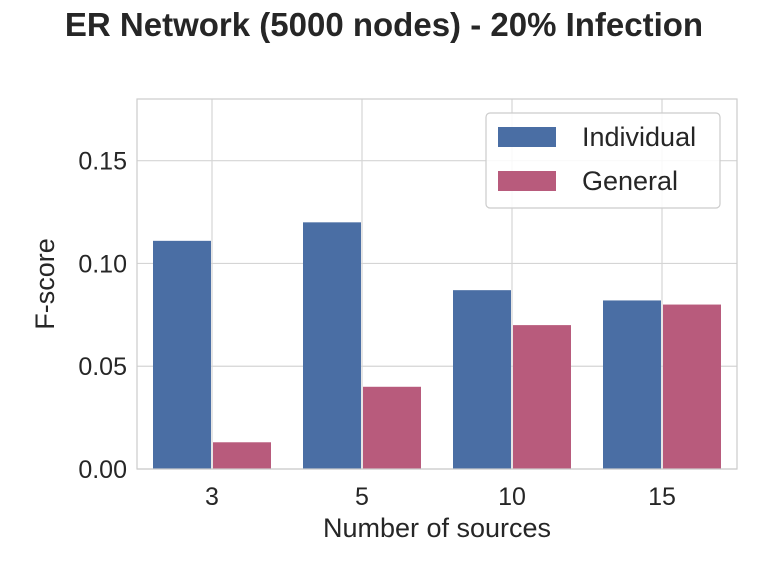 This screenshot has height=576, width=768. Describe the element at coordinates (362, 497) in the screenshot. I see `x-tick-label: 5` at that location.